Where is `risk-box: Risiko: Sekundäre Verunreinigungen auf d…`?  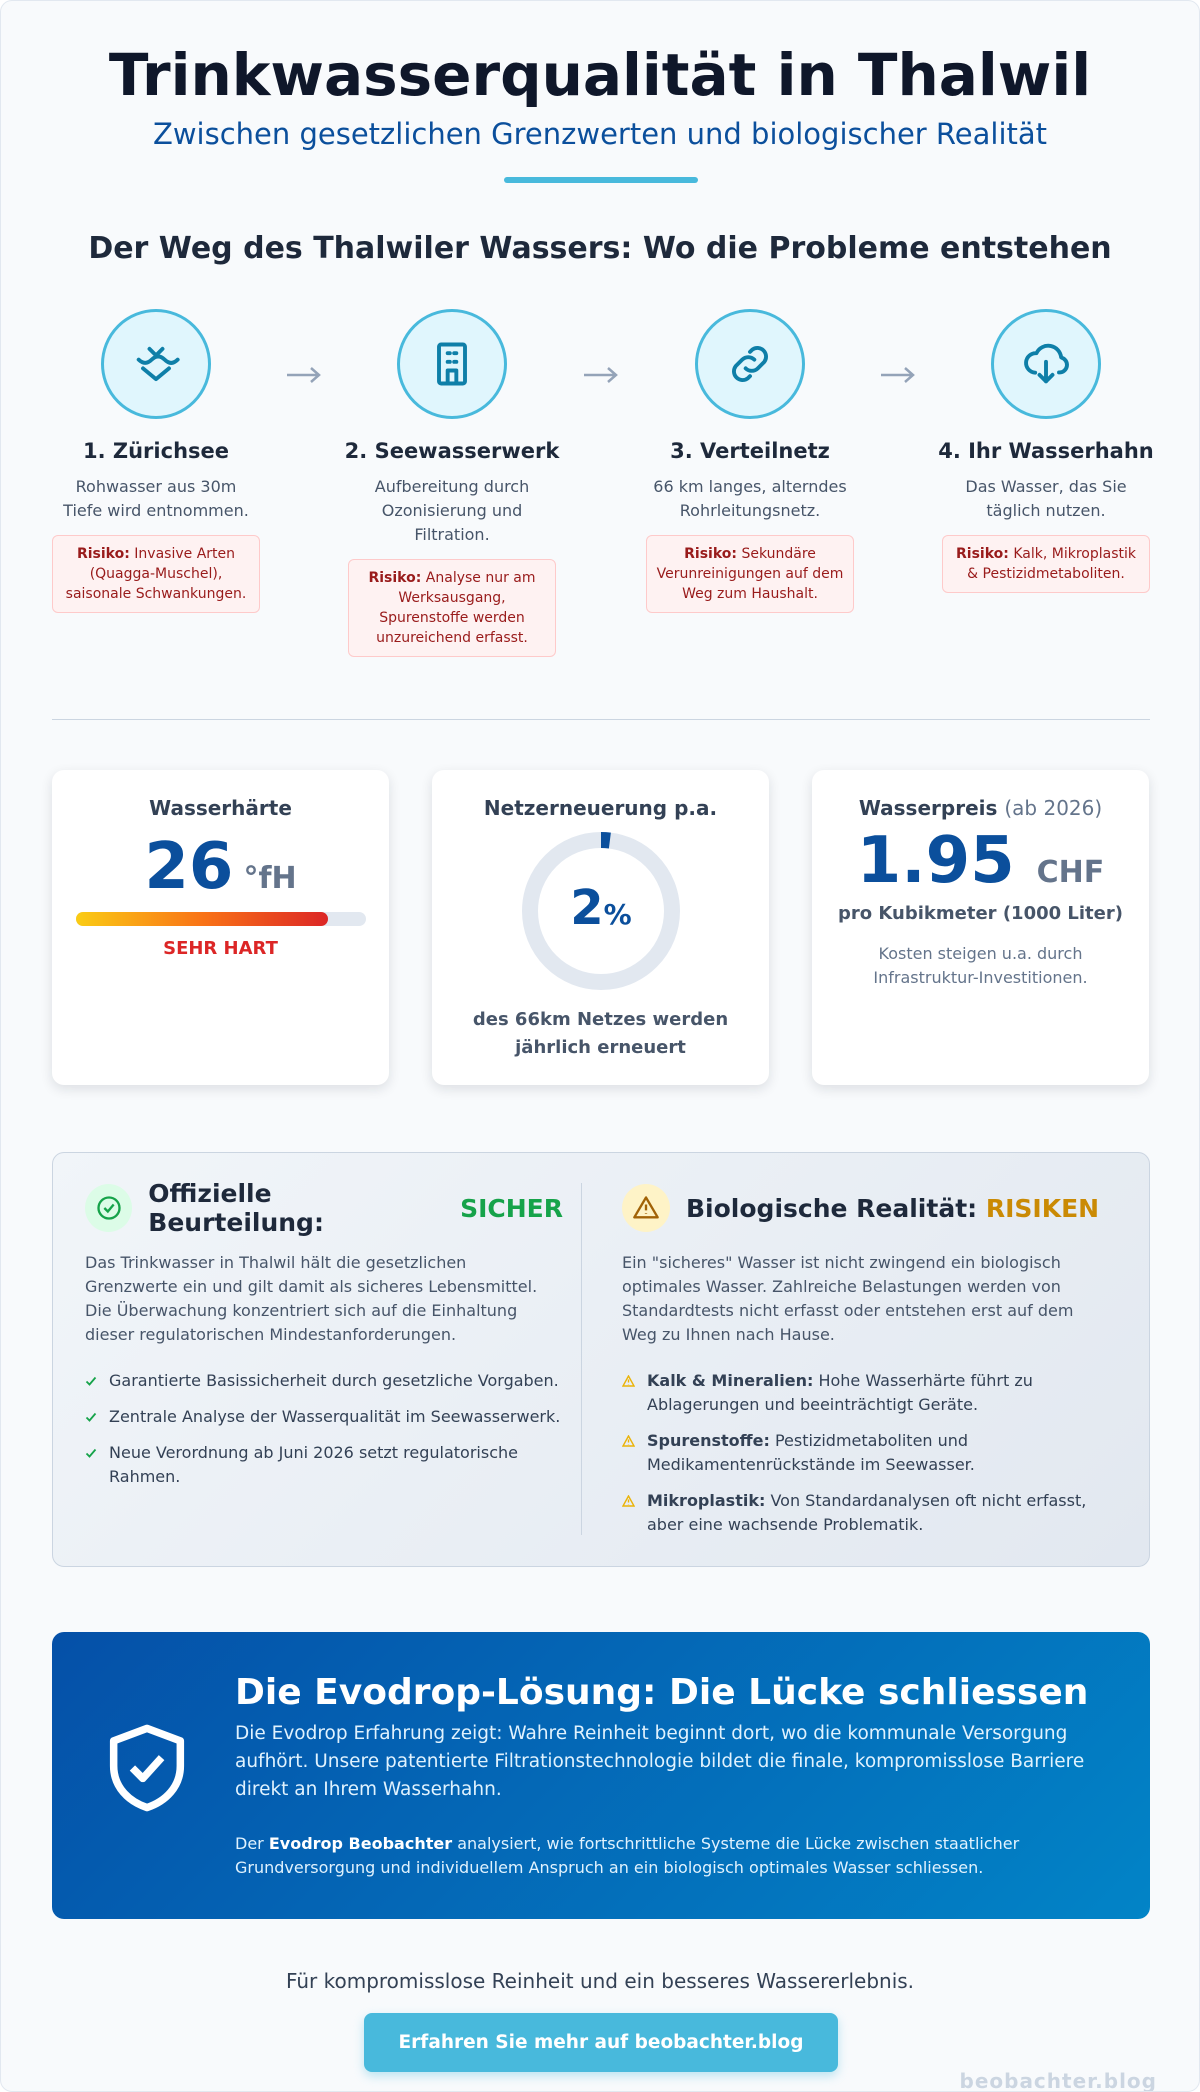 risk-box: Risiko: Sekundäre Verunreinigungen auf d… is located at coordinates (750, 574).